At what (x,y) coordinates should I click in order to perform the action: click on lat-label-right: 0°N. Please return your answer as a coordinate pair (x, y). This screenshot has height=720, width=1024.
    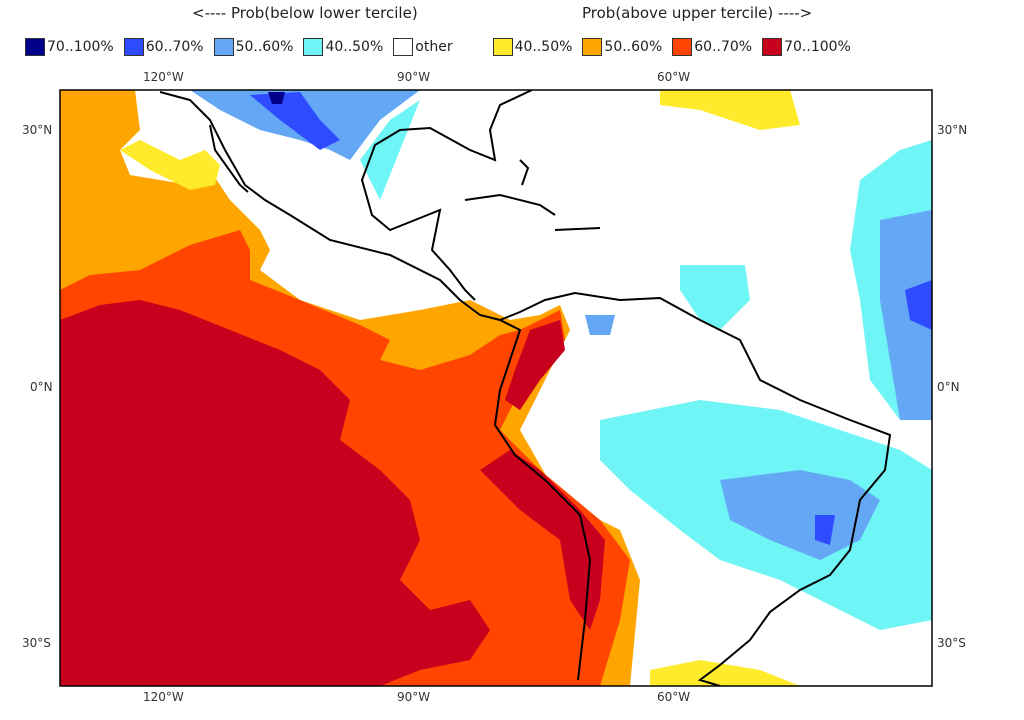
    Looking at the image, I should click on (948, 387).